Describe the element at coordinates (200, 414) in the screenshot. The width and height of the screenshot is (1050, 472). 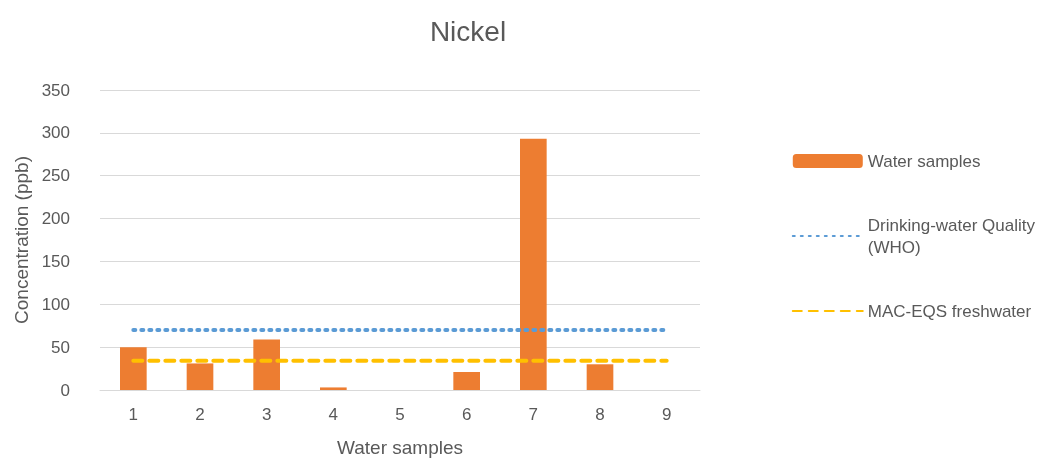
I see `x-tick-label: 2` at that location.